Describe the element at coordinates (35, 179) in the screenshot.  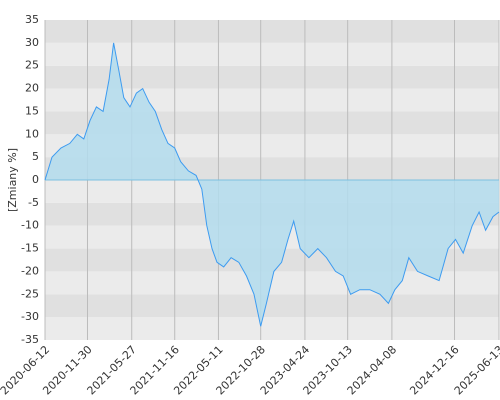
I see `y-tick-label: 0` at that location.